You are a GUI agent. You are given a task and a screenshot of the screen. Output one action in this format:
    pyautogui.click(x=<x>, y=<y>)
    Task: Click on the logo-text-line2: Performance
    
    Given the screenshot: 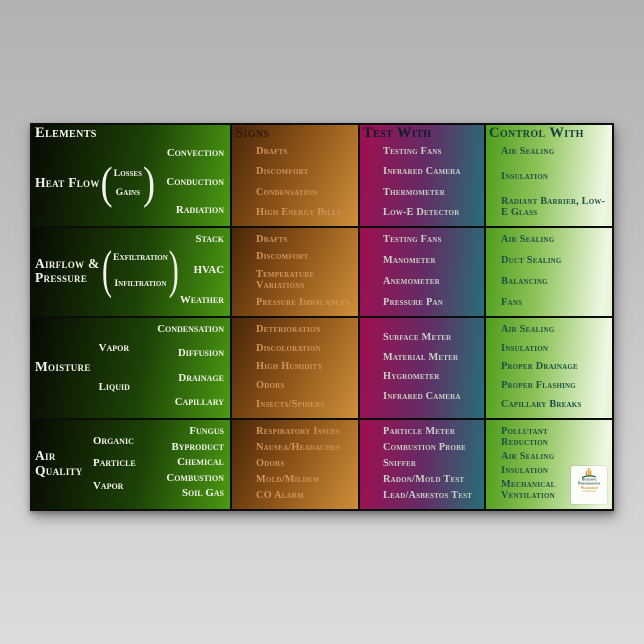 What is the action you would take?
    pyautogui.click(x=589, y=483)
    